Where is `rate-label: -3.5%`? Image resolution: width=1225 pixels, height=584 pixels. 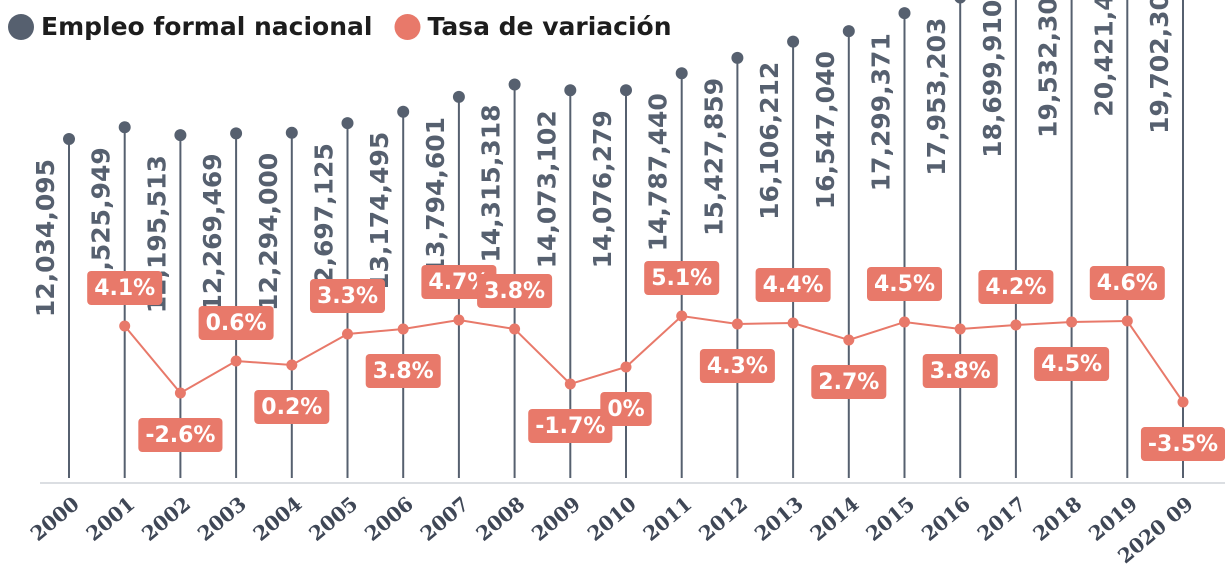 rate-label: -3.5% is located at coordinates (1182, 444).